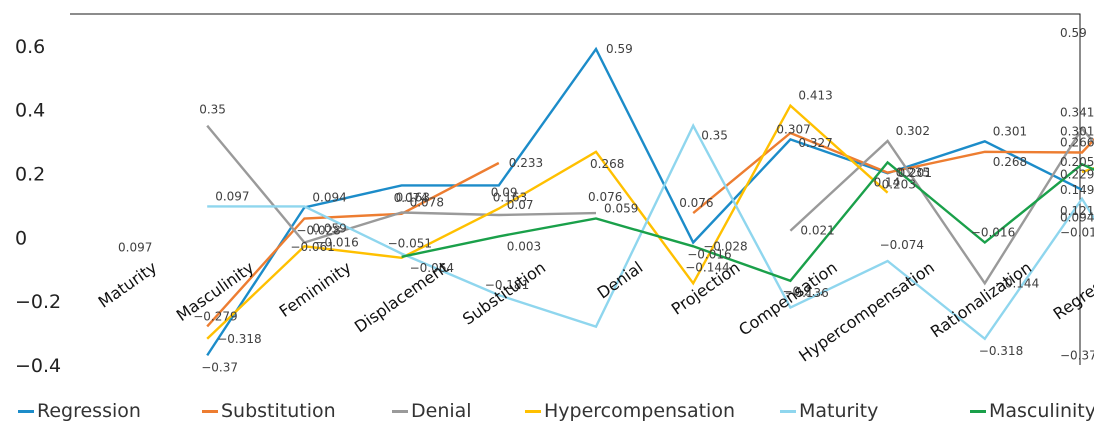 The width and height of the screenshot is (1094, 427). What do you see at coordinates (1077, 142) in the screenshot?
I see `data-label: 0.266` at bounding box center [1077, 142].